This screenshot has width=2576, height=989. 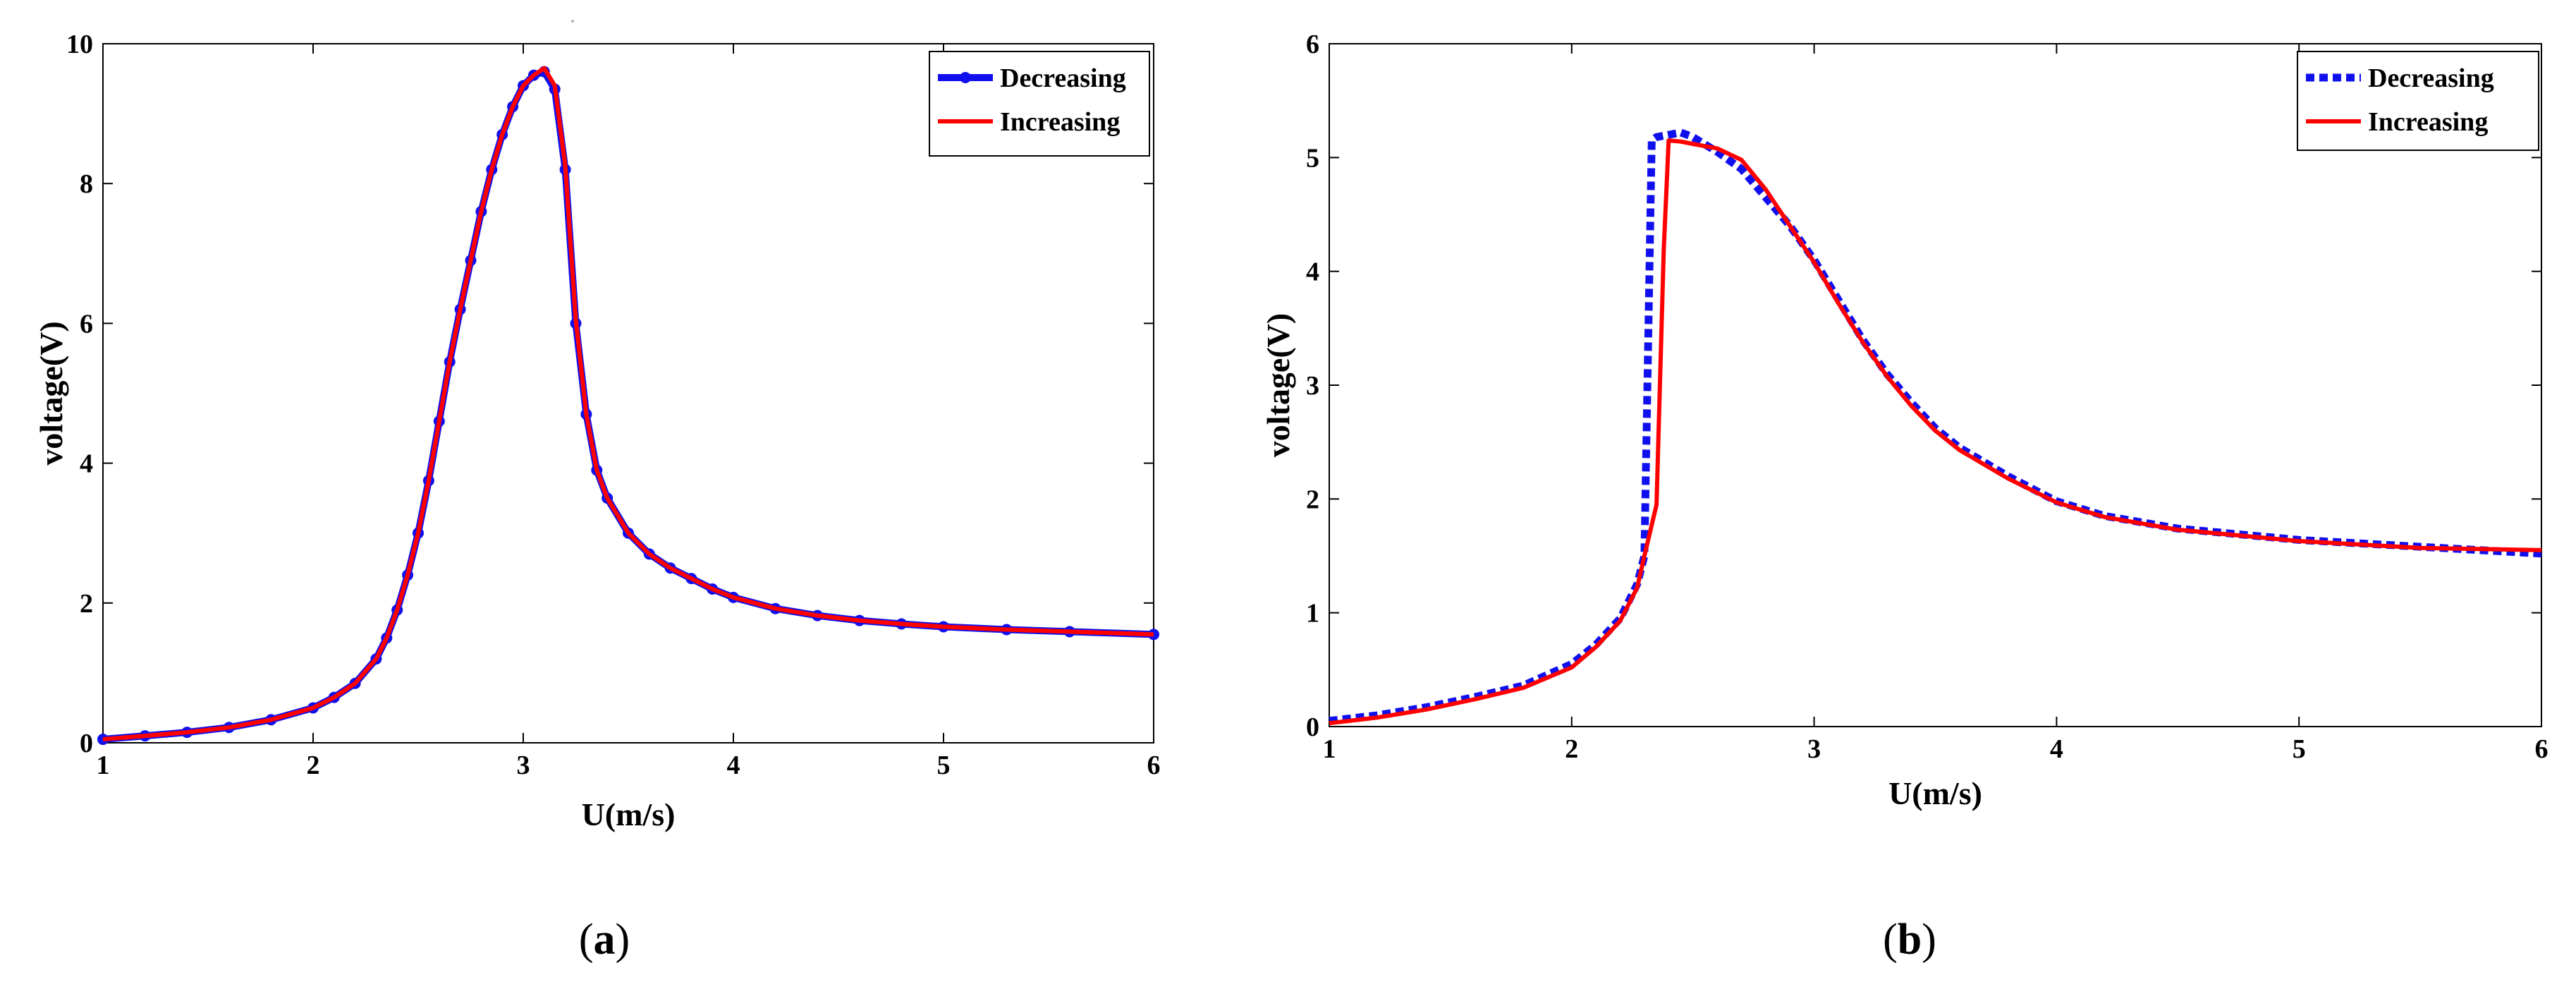 I want to click on panel-caption-letter: a, so click(x=605, y=940).